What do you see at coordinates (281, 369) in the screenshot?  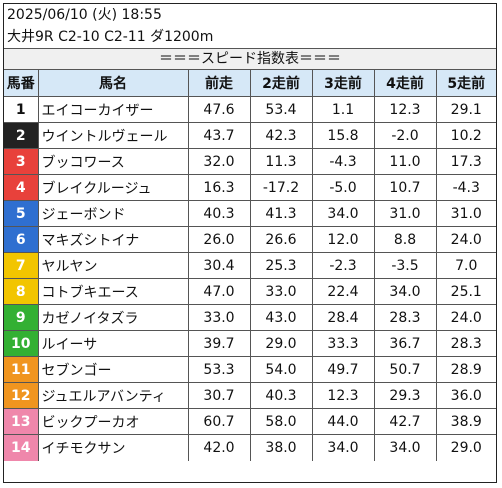 I see `speed-index-value: 54.0` at bounding box center [281, 369].